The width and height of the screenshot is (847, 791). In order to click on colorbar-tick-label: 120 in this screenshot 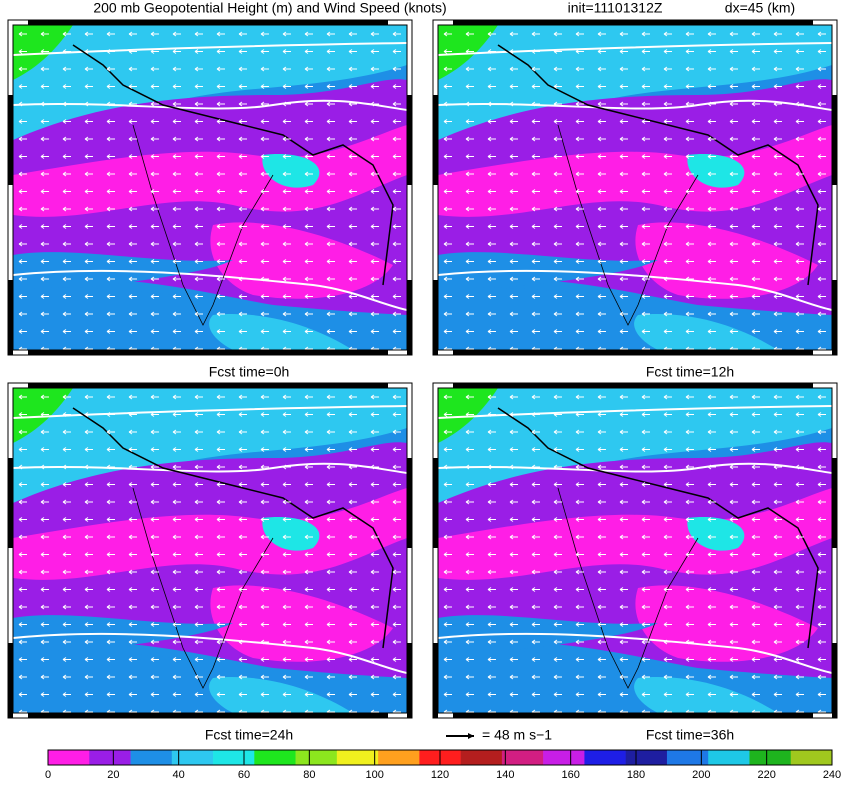, I will do `click(440, 775)`.